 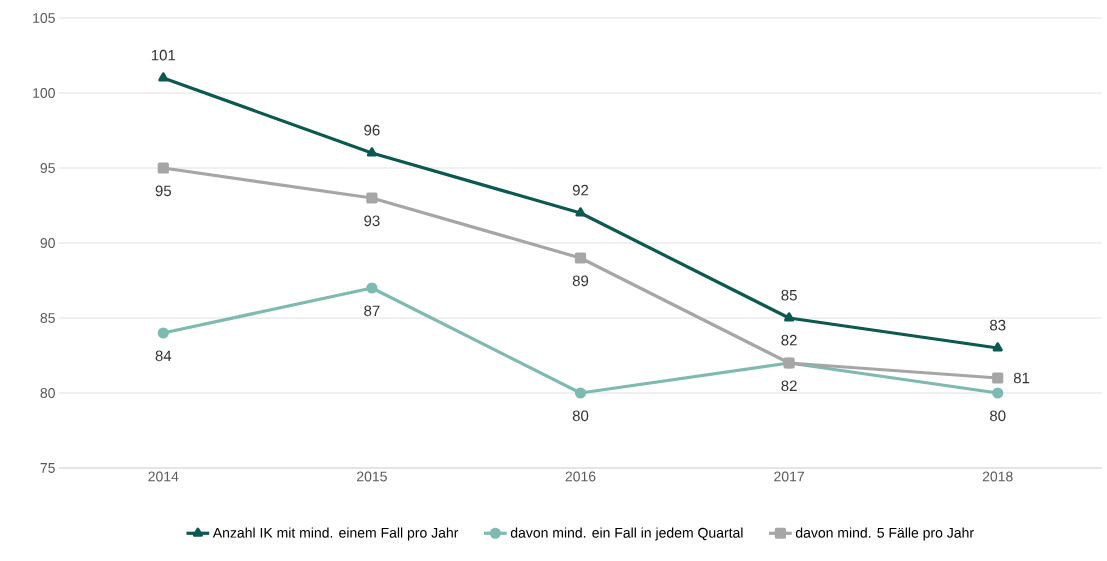 I want to click on legend-label: davon mind. ein Fall in jedem Quartal, so click(x=626, y=534).